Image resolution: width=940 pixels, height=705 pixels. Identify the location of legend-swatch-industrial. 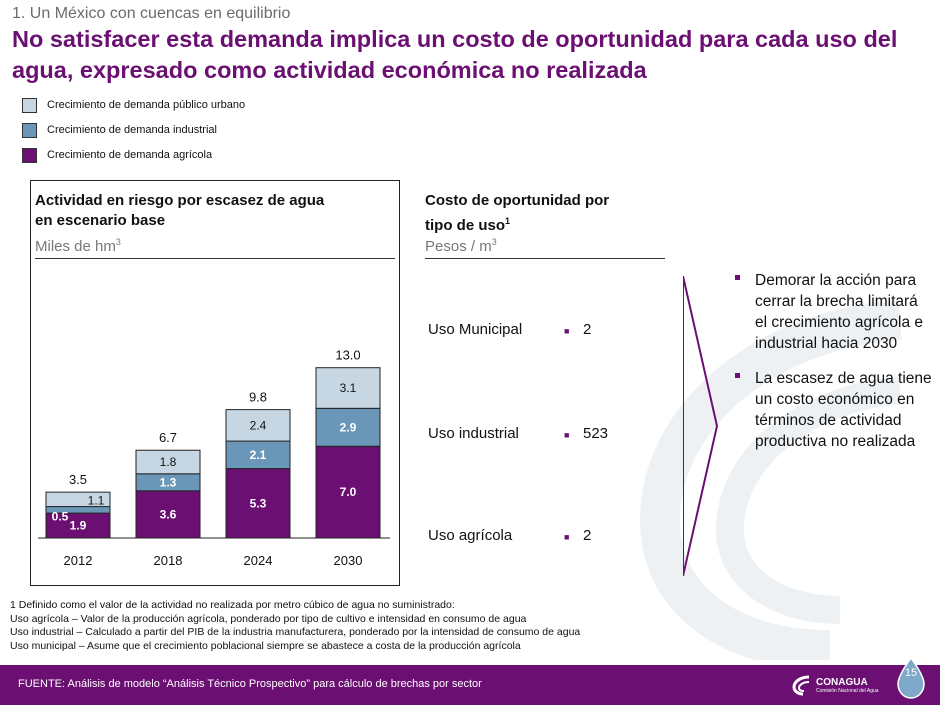
(29, 130).